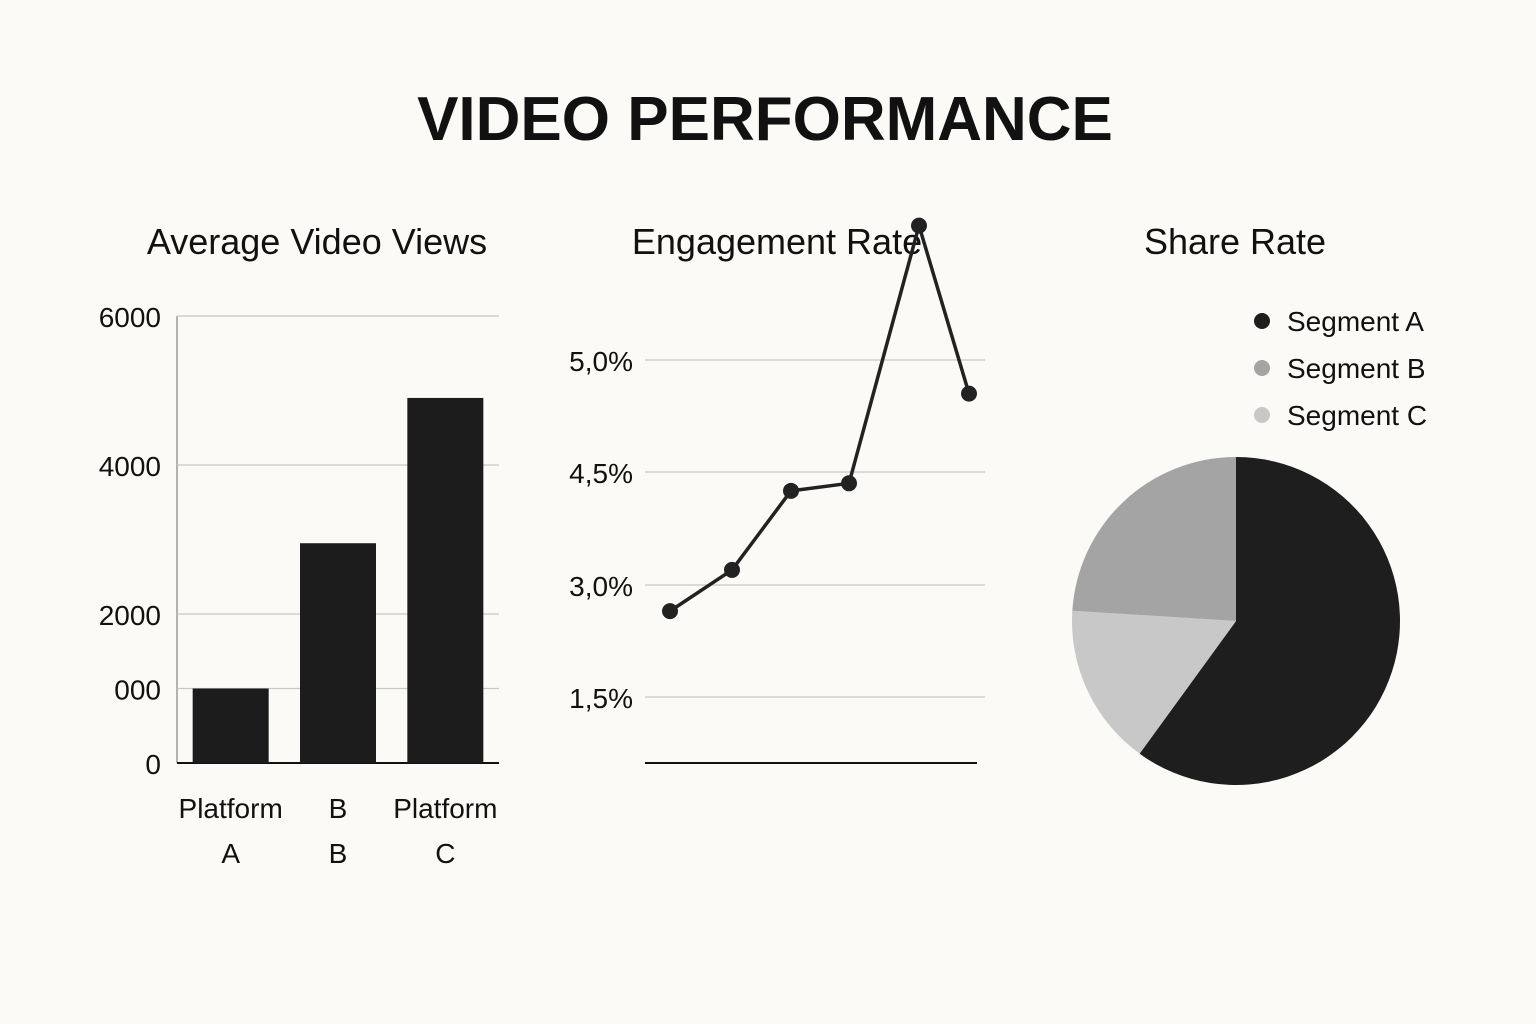  What do you see at coordinates (765, 119) in the screenshot?
I see `page-title: VIDEO PERFORMANCE` at bounding box center [765, 119].